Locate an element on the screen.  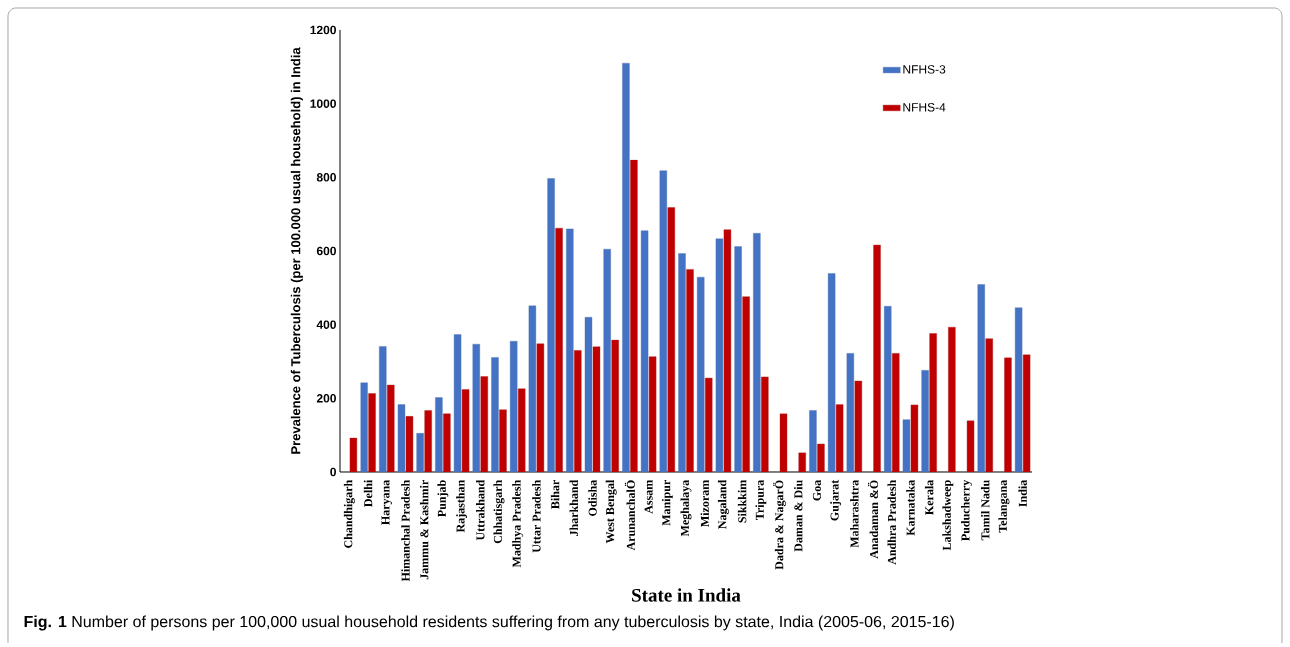
x-tick-label: Uttrakhand is located at coordinates (480, 510).